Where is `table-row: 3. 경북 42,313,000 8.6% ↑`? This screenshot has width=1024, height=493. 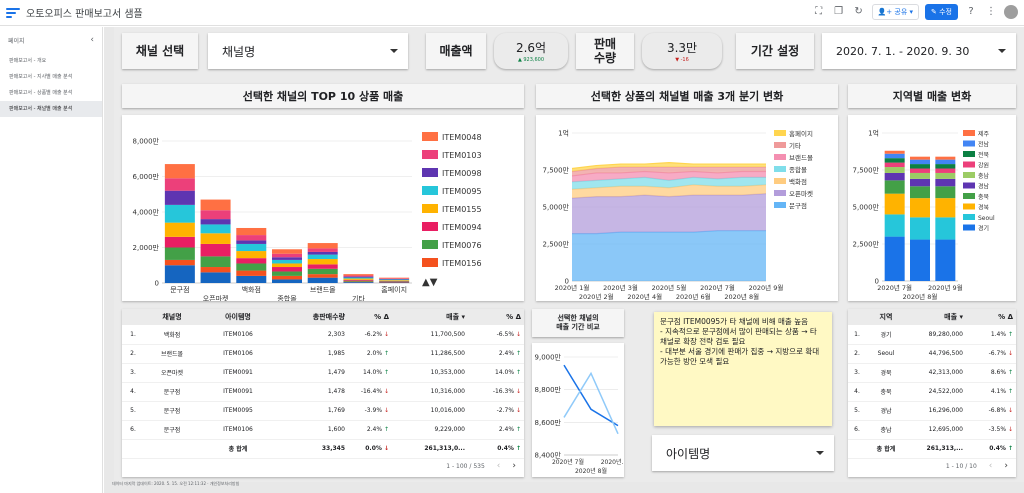 table-row: 3. 경북 42,313,000 8.6% ↑ is located at coordinates (932, 373).